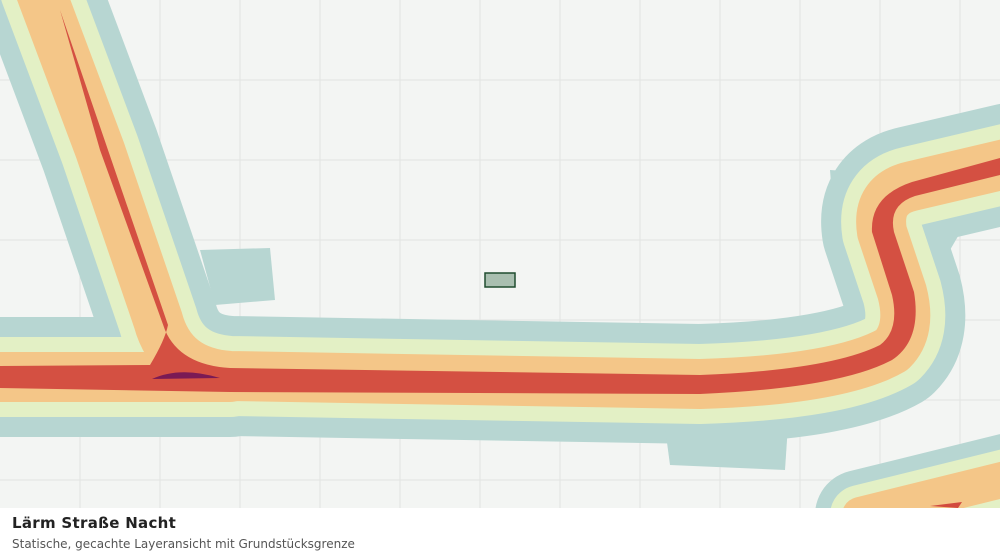  What do you see at coordinates (500, 280) in the screenshot?
I see `parcel-boundary` at bounding box center [500, 280].